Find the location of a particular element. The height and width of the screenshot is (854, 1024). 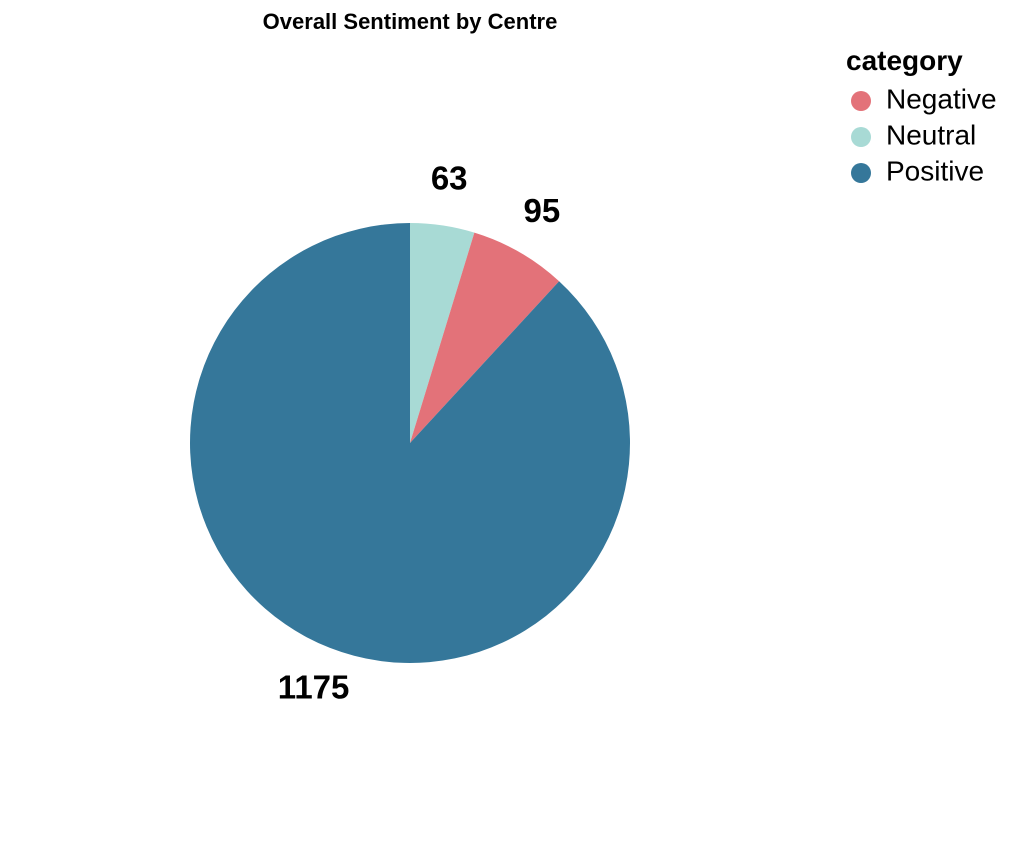

legend-title: category is located at coordinates (904, 60).